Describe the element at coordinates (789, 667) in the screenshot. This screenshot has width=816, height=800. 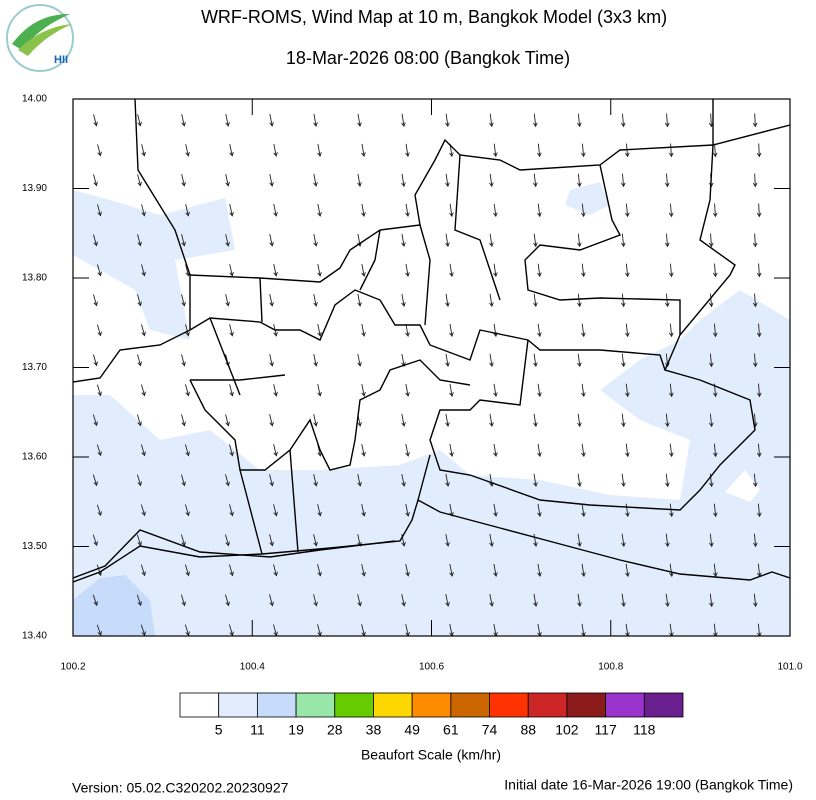
I see `x-tick-label: 101.0` at that location.